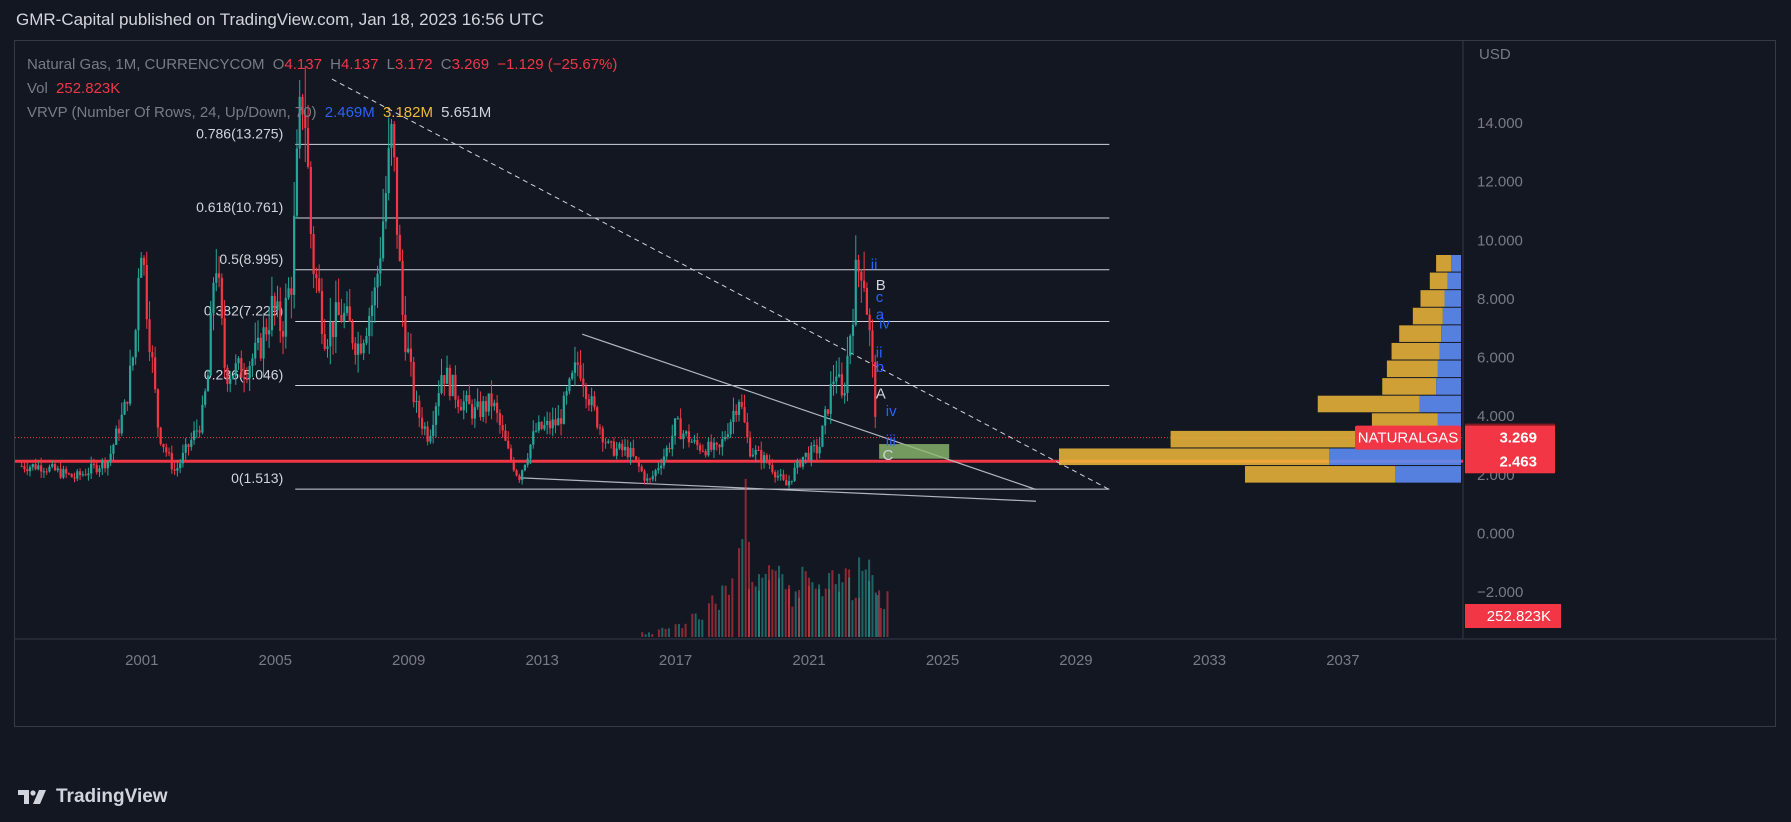 This screenshot has width=1791, height=822. What do you see at coordinates (880, 367) in the screenshot?
I see `wave-label: b` at bounding box center [880, 367].